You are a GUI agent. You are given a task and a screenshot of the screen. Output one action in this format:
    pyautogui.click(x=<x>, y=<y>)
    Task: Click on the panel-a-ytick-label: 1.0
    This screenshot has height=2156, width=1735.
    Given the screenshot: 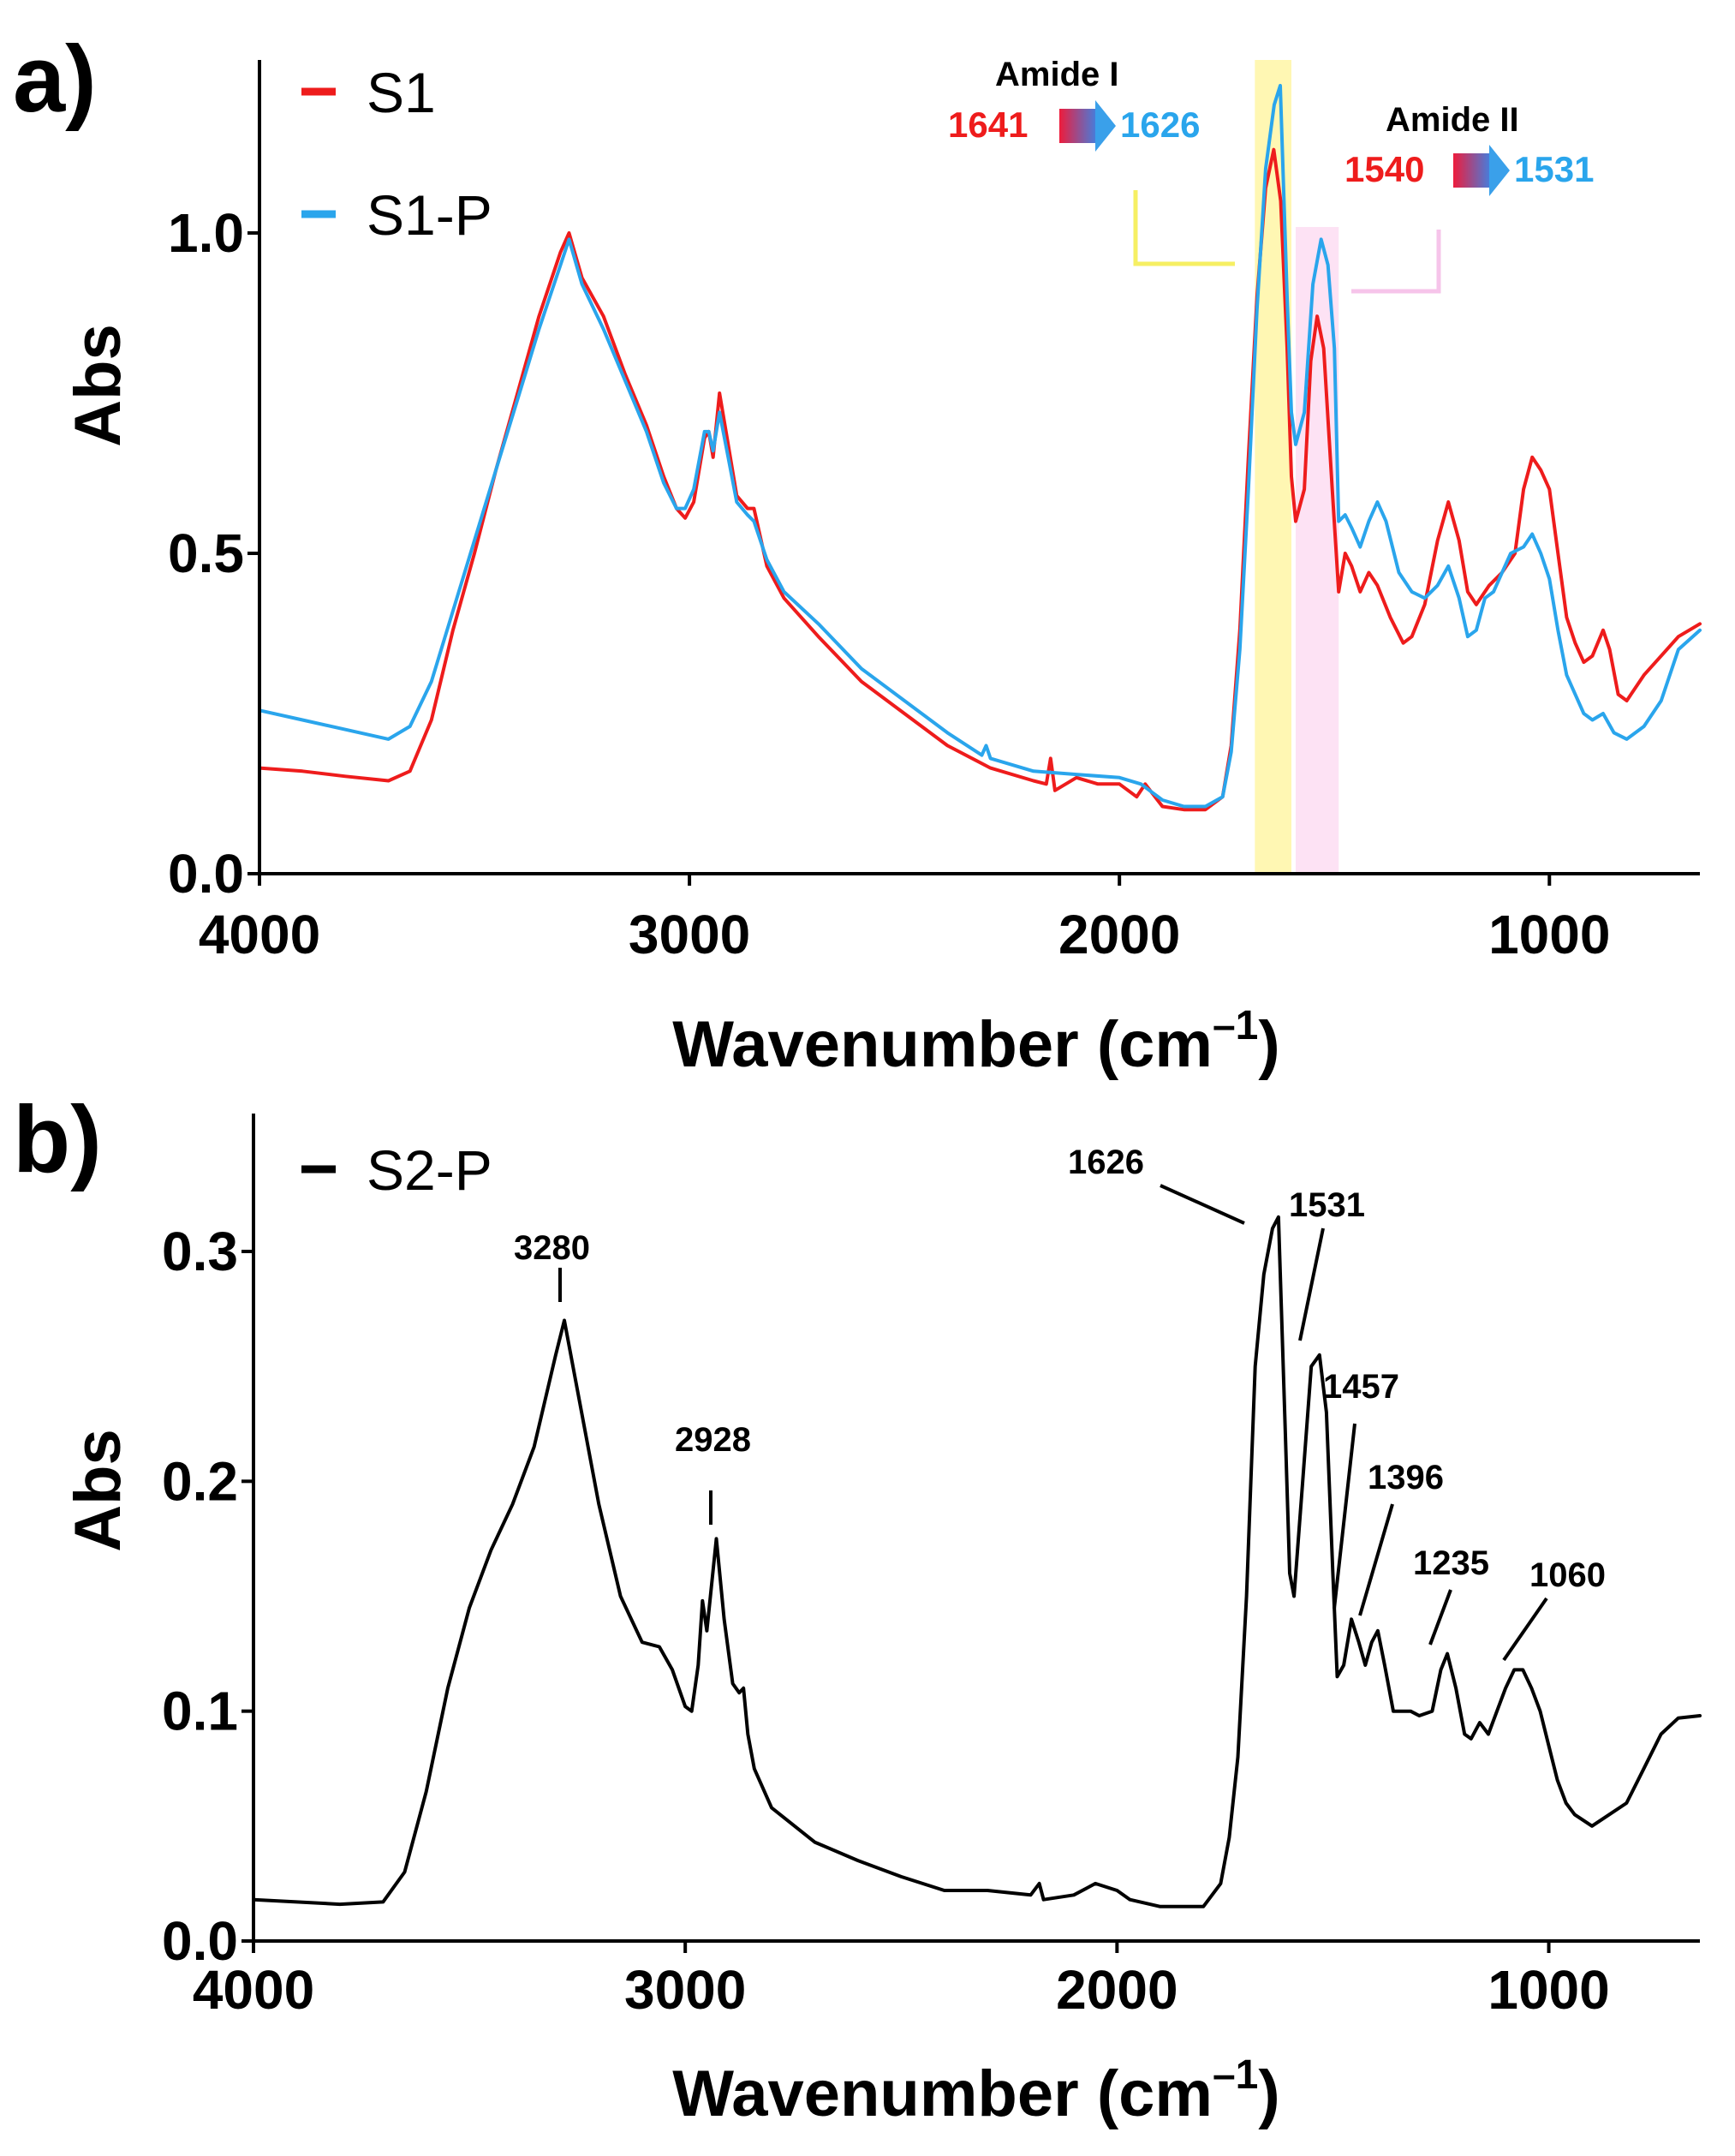 What is the action you would take?
    pyautogui.click(x=206, y=233)
    